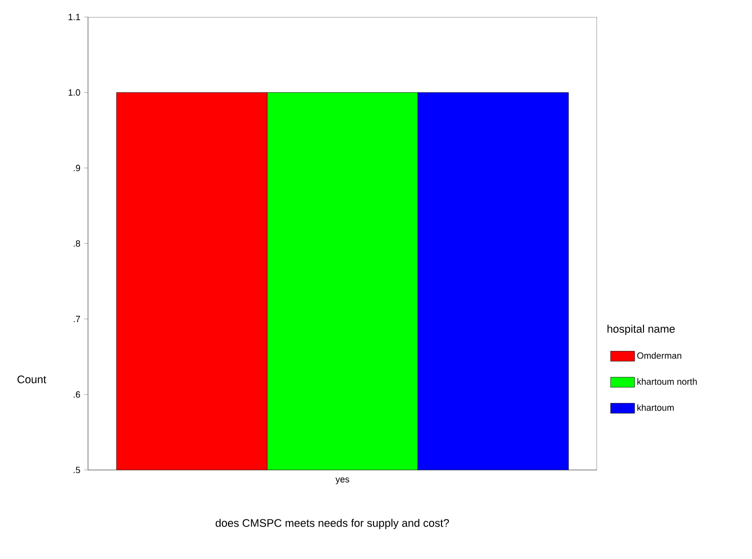 The height and width of the screenshot is (559, 752). Describe the element at coordinates (77, 168) in the screenshot. I see `y-tick-label: .9` at that location.